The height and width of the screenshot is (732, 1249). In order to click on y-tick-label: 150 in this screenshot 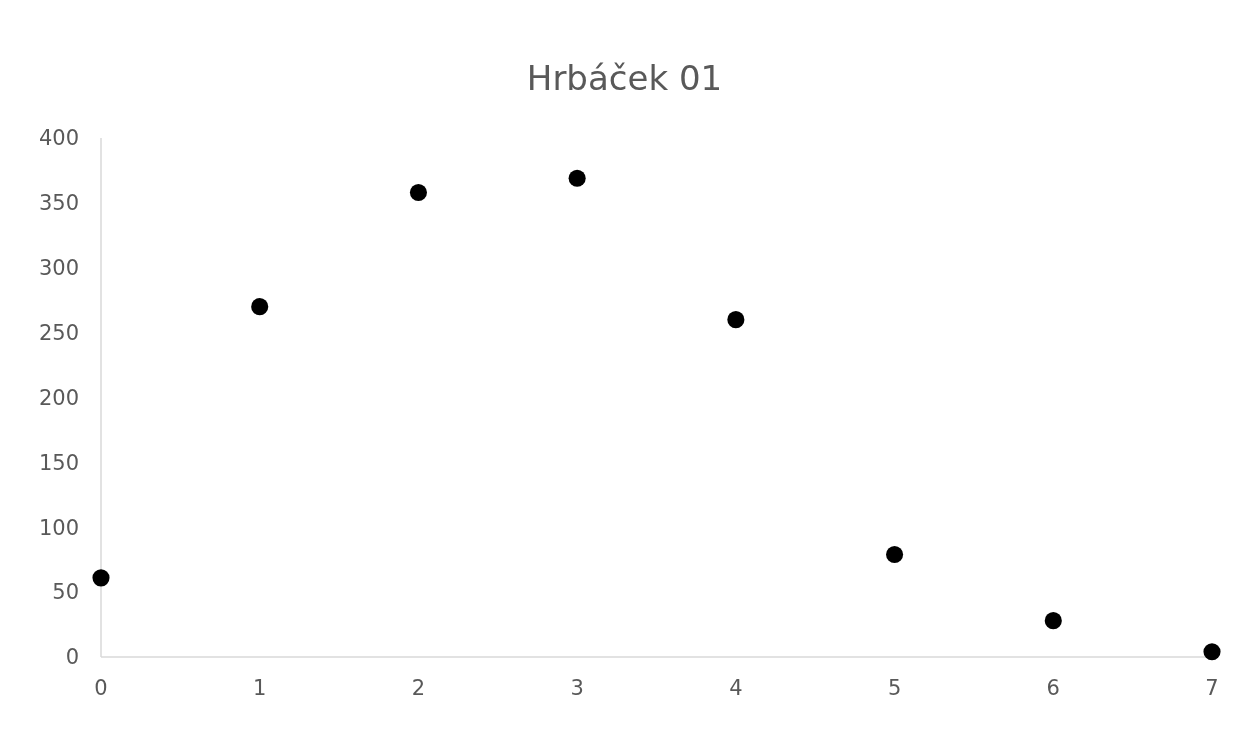, I will do `click(58, 462)`.